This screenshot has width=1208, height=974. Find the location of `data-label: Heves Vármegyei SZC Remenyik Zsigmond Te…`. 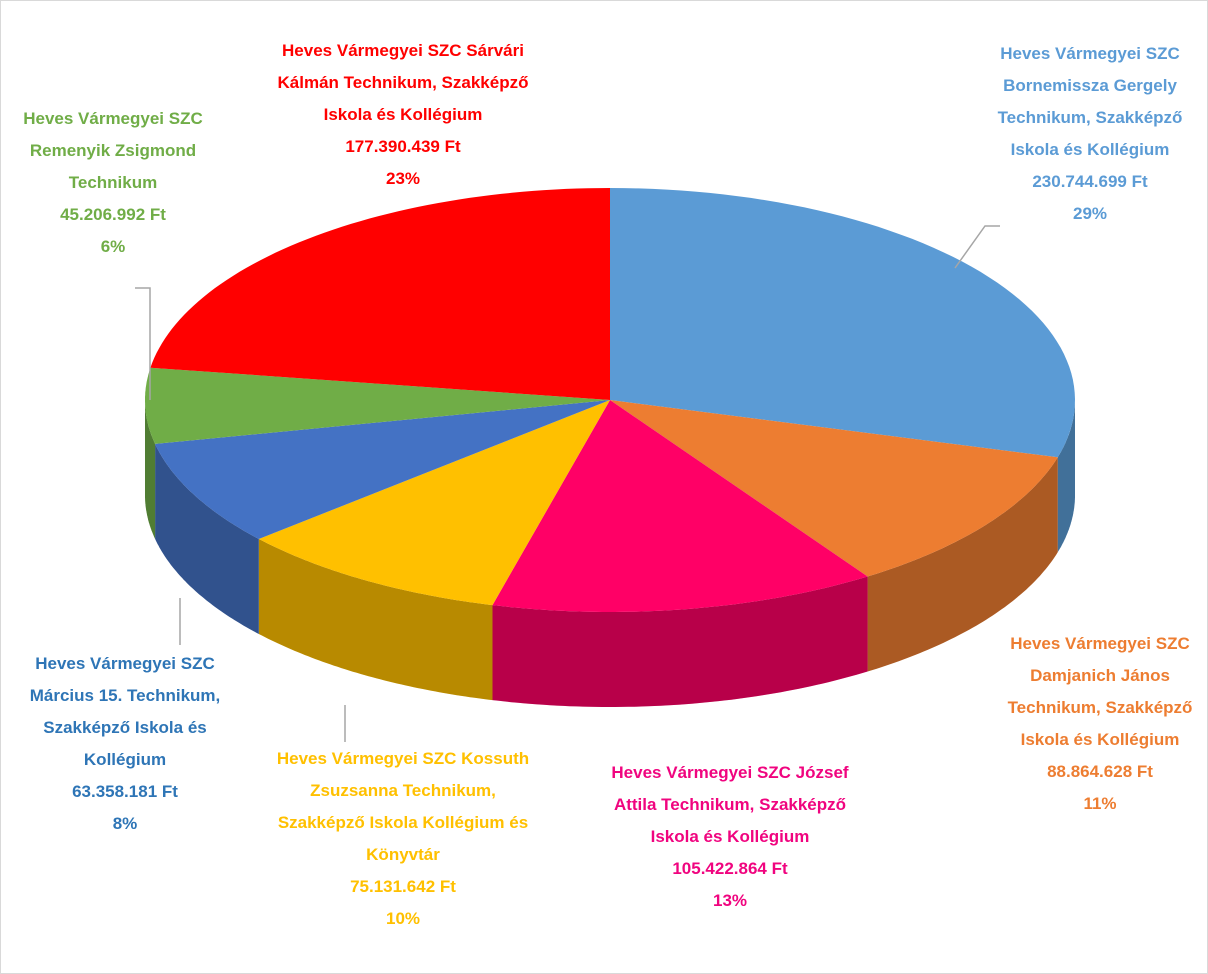

data-label: Heves Vármegyei SZC Remenyik Zsigmond Te… is located at coordinates (113, 183).